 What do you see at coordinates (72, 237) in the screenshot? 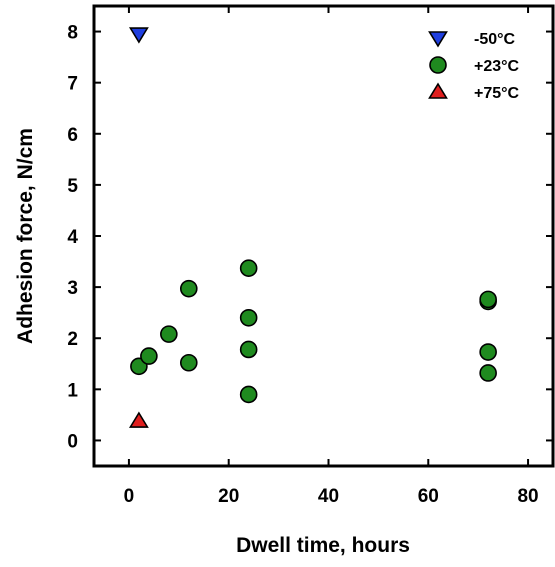
I see `y-tick-label: 4` at bounding box center [72, 237].